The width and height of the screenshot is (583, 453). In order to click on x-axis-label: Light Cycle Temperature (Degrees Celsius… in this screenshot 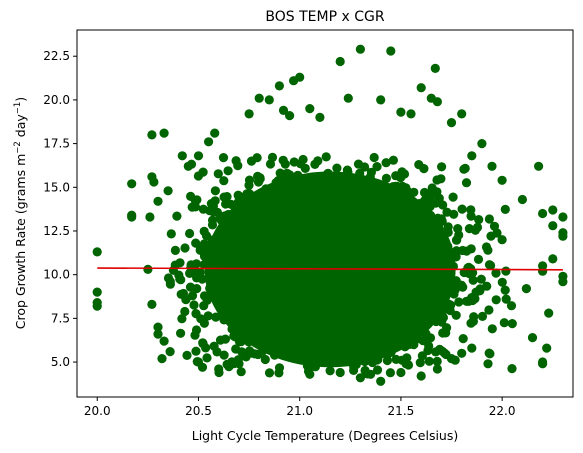, I will do `click(325, 435)`.